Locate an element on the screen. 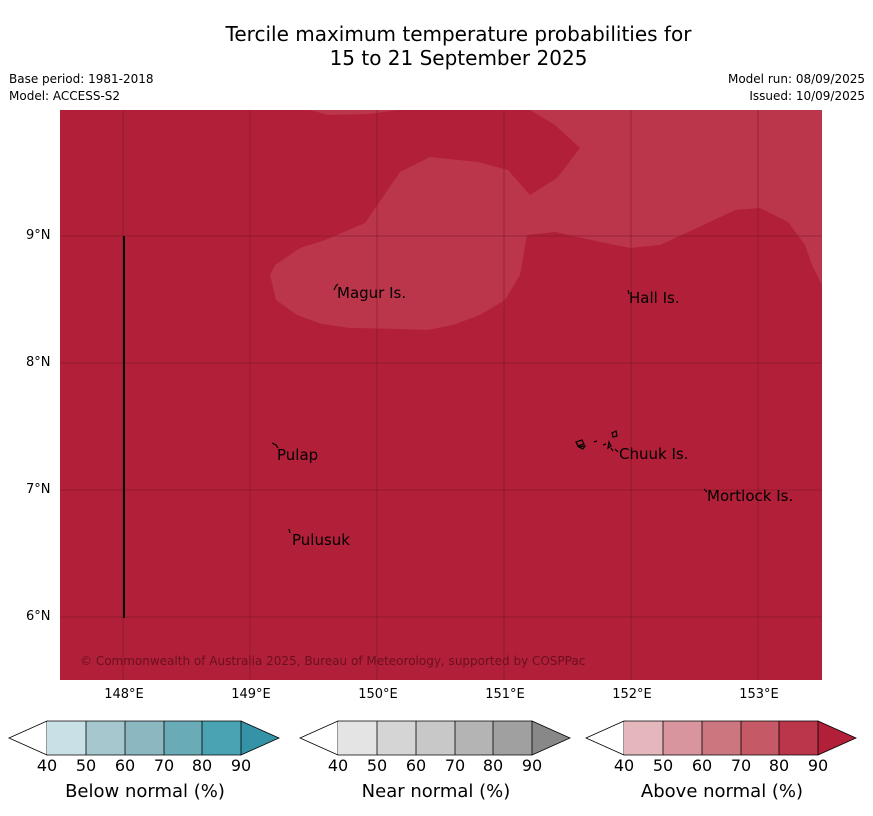 The height and width of the screenshot is (816, 873). pulap-island-shape is located at coordinates (275, 445).